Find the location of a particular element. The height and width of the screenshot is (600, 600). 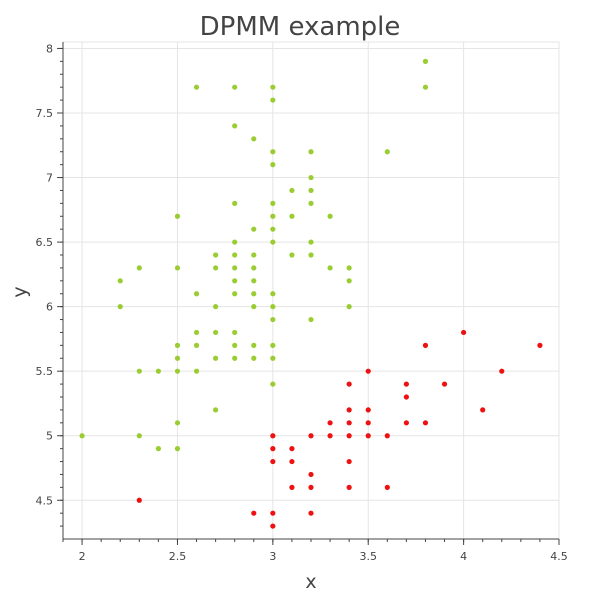

y-tick-label: 7 is located at coordinates (49, 178).